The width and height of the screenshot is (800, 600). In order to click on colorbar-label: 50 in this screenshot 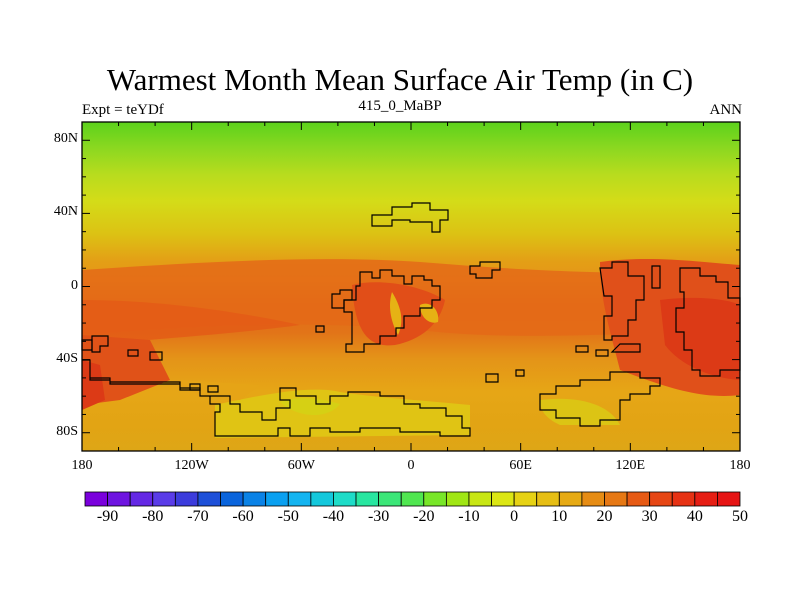, I will do `click(740, 516)`.